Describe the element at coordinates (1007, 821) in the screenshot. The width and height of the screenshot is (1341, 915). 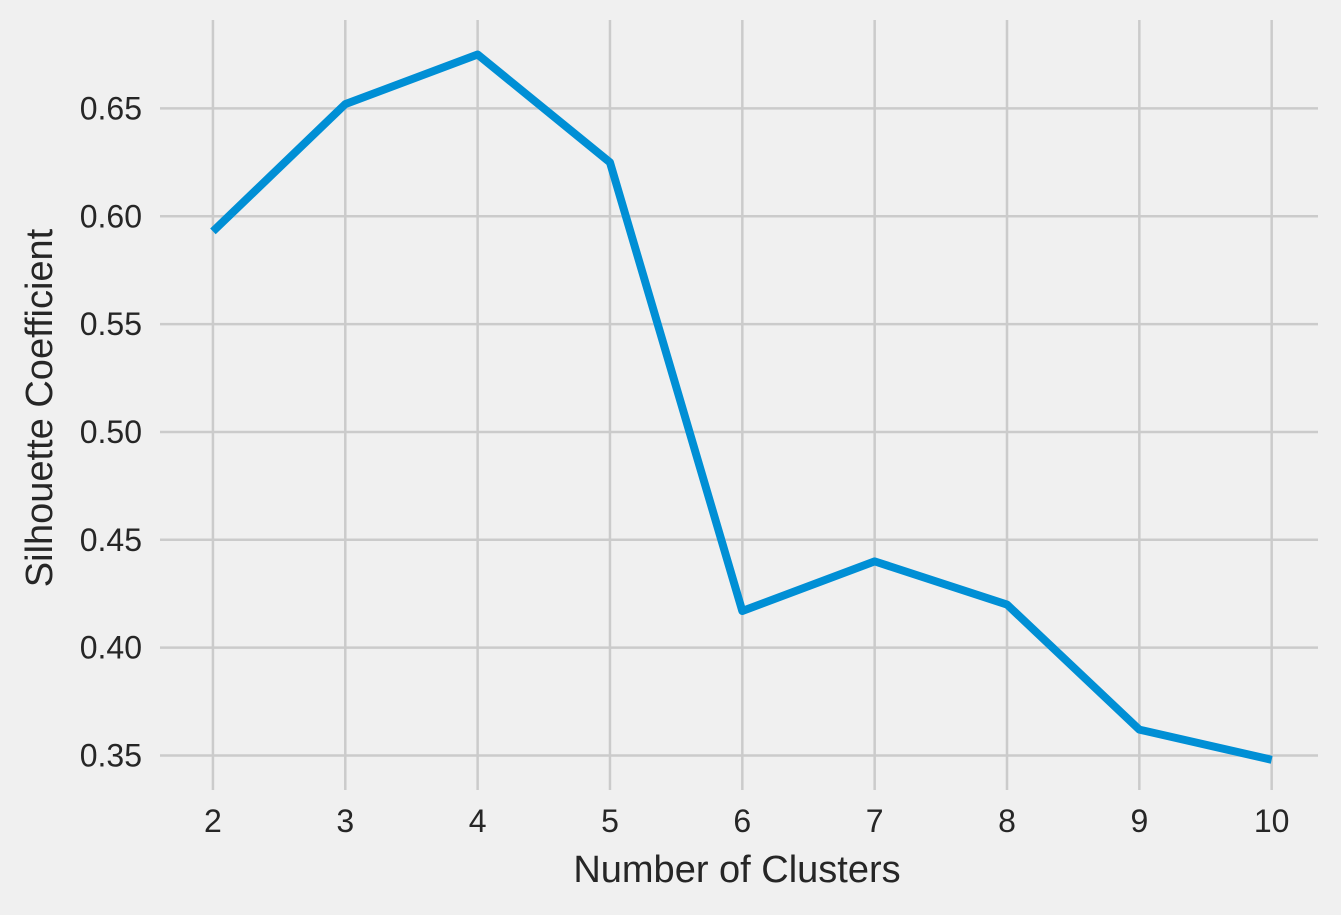
I see `x-tick-label: 8` at that location.